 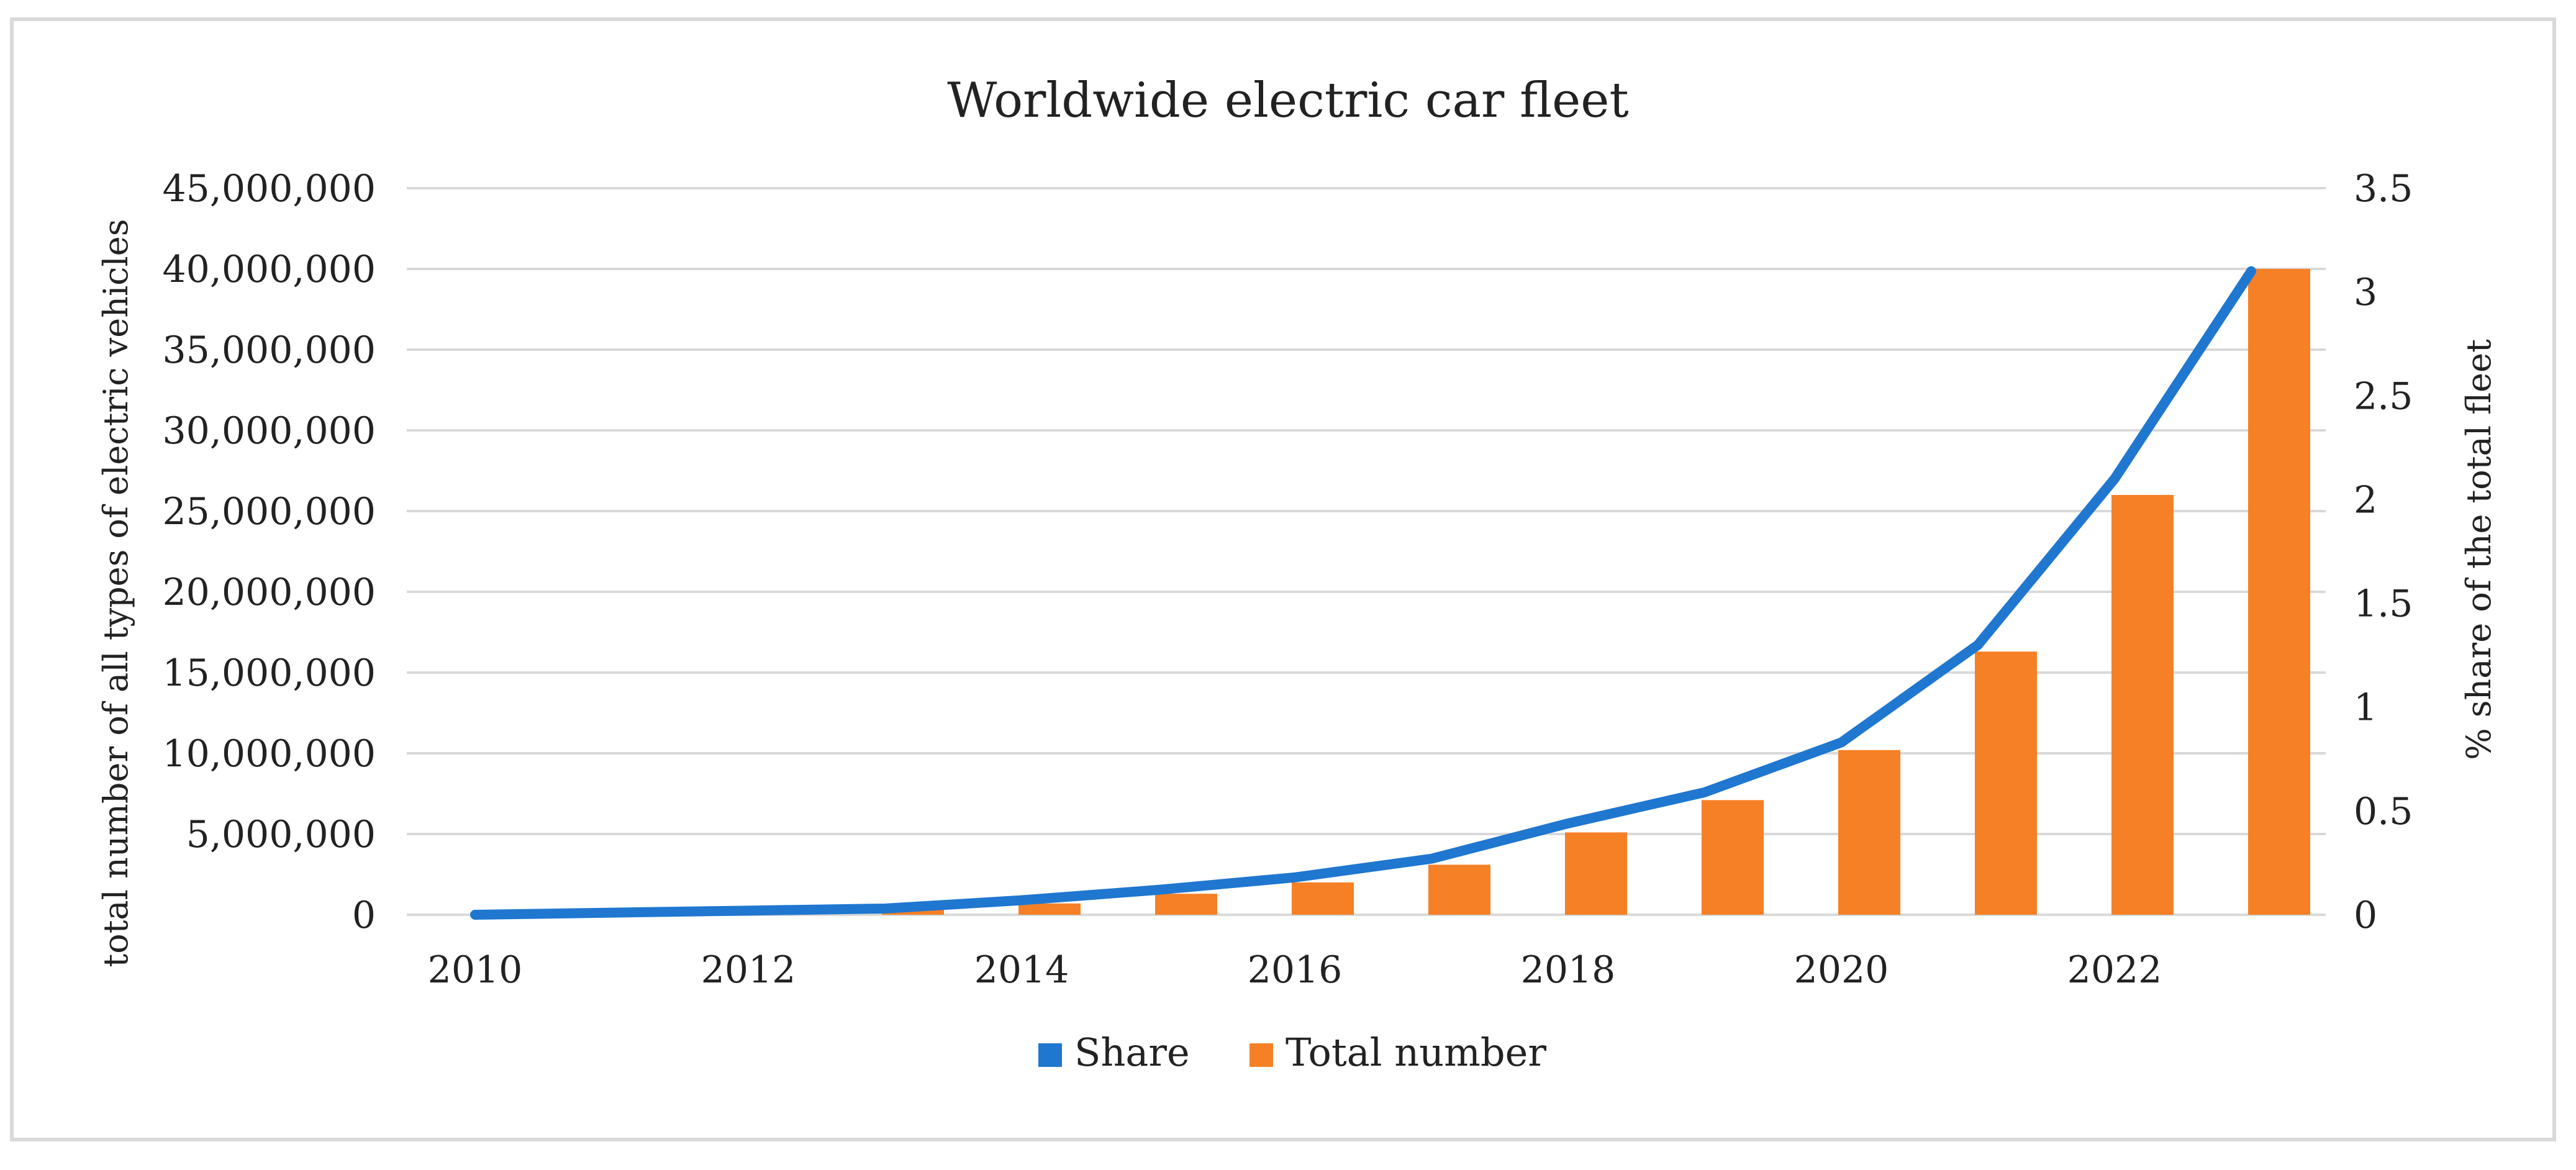 What do you see at coordinates (2365, 292) in the screenshot?
I see `y2-tick-label: 3` at bounding box center [2365, 292].